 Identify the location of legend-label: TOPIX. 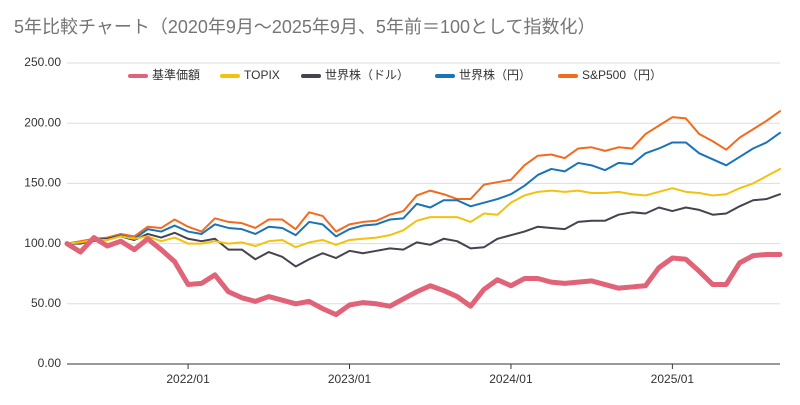
(262, 75).